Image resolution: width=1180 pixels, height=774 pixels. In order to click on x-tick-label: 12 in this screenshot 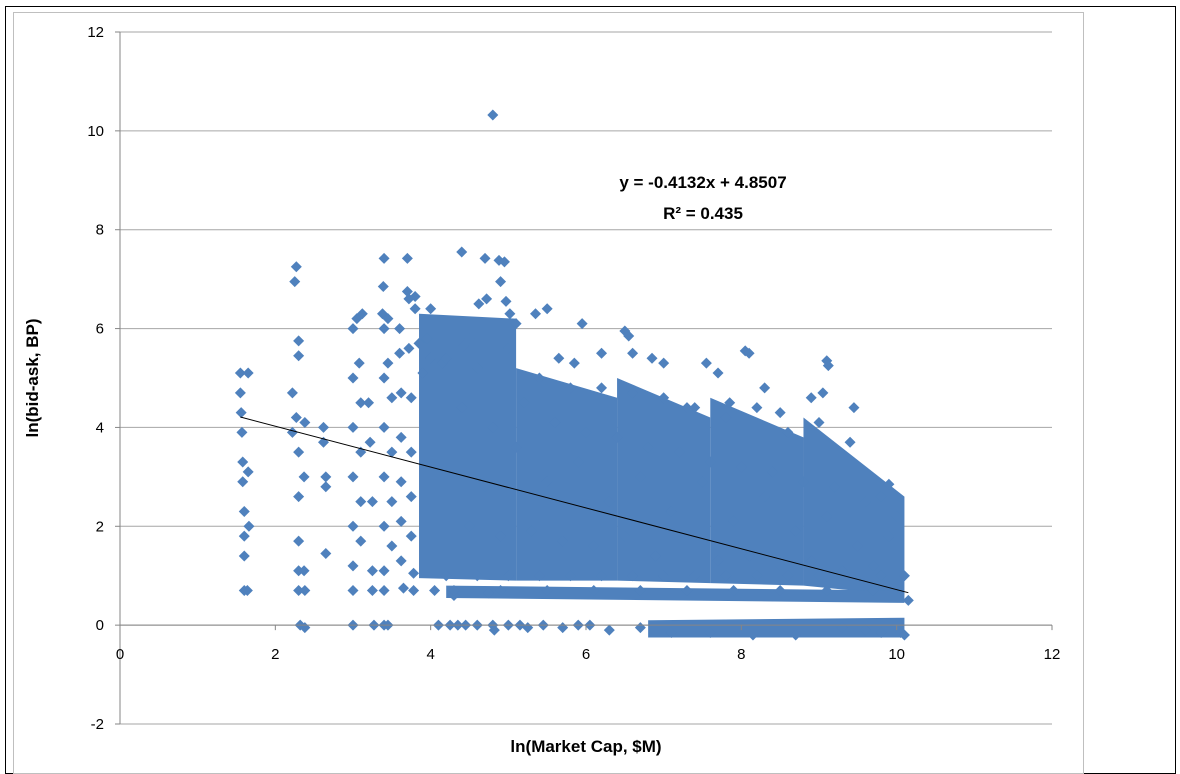, I will do `click(1052, 654)`.